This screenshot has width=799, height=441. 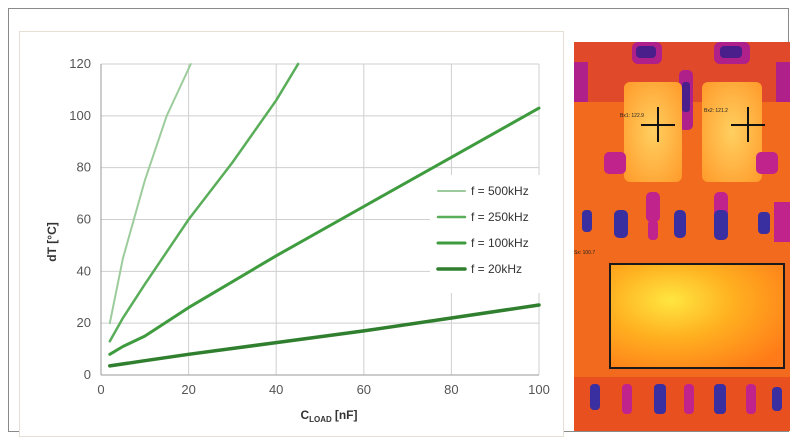 I want to click on x-tick-label: 100, so click(x=539, y=389).